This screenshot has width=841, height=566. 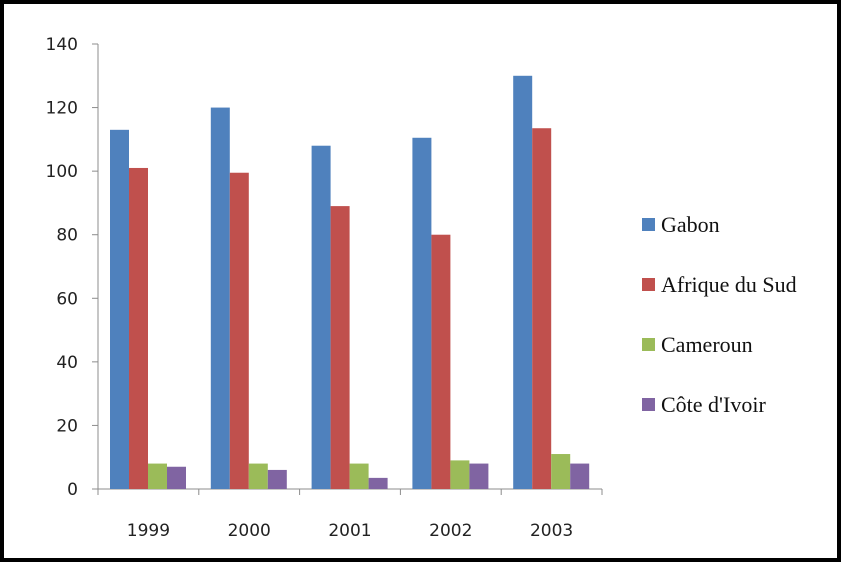 I want to click on y-tick-label: 80, so click(x=67, y=236).